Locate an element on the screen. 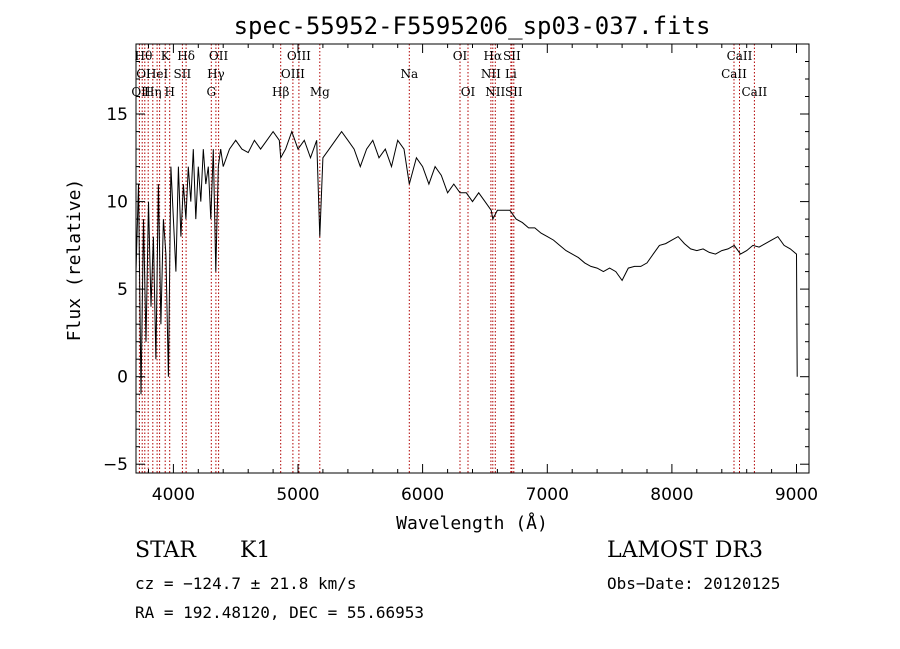 The height and width of the screenshot is (649, 900). class-label: STAR is located at coordinates (165, 550).